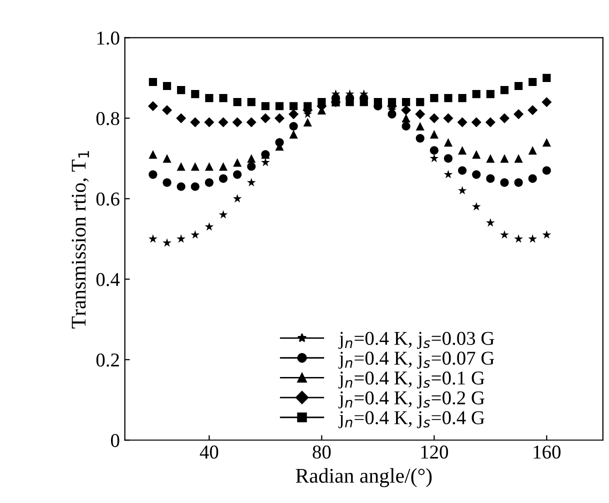 The width and height of the screenshot is (609, 503). I want to click on legend-label: j$_{n}$=0.4 K, j$_{s}$=0.07 G, so click(416, 360).